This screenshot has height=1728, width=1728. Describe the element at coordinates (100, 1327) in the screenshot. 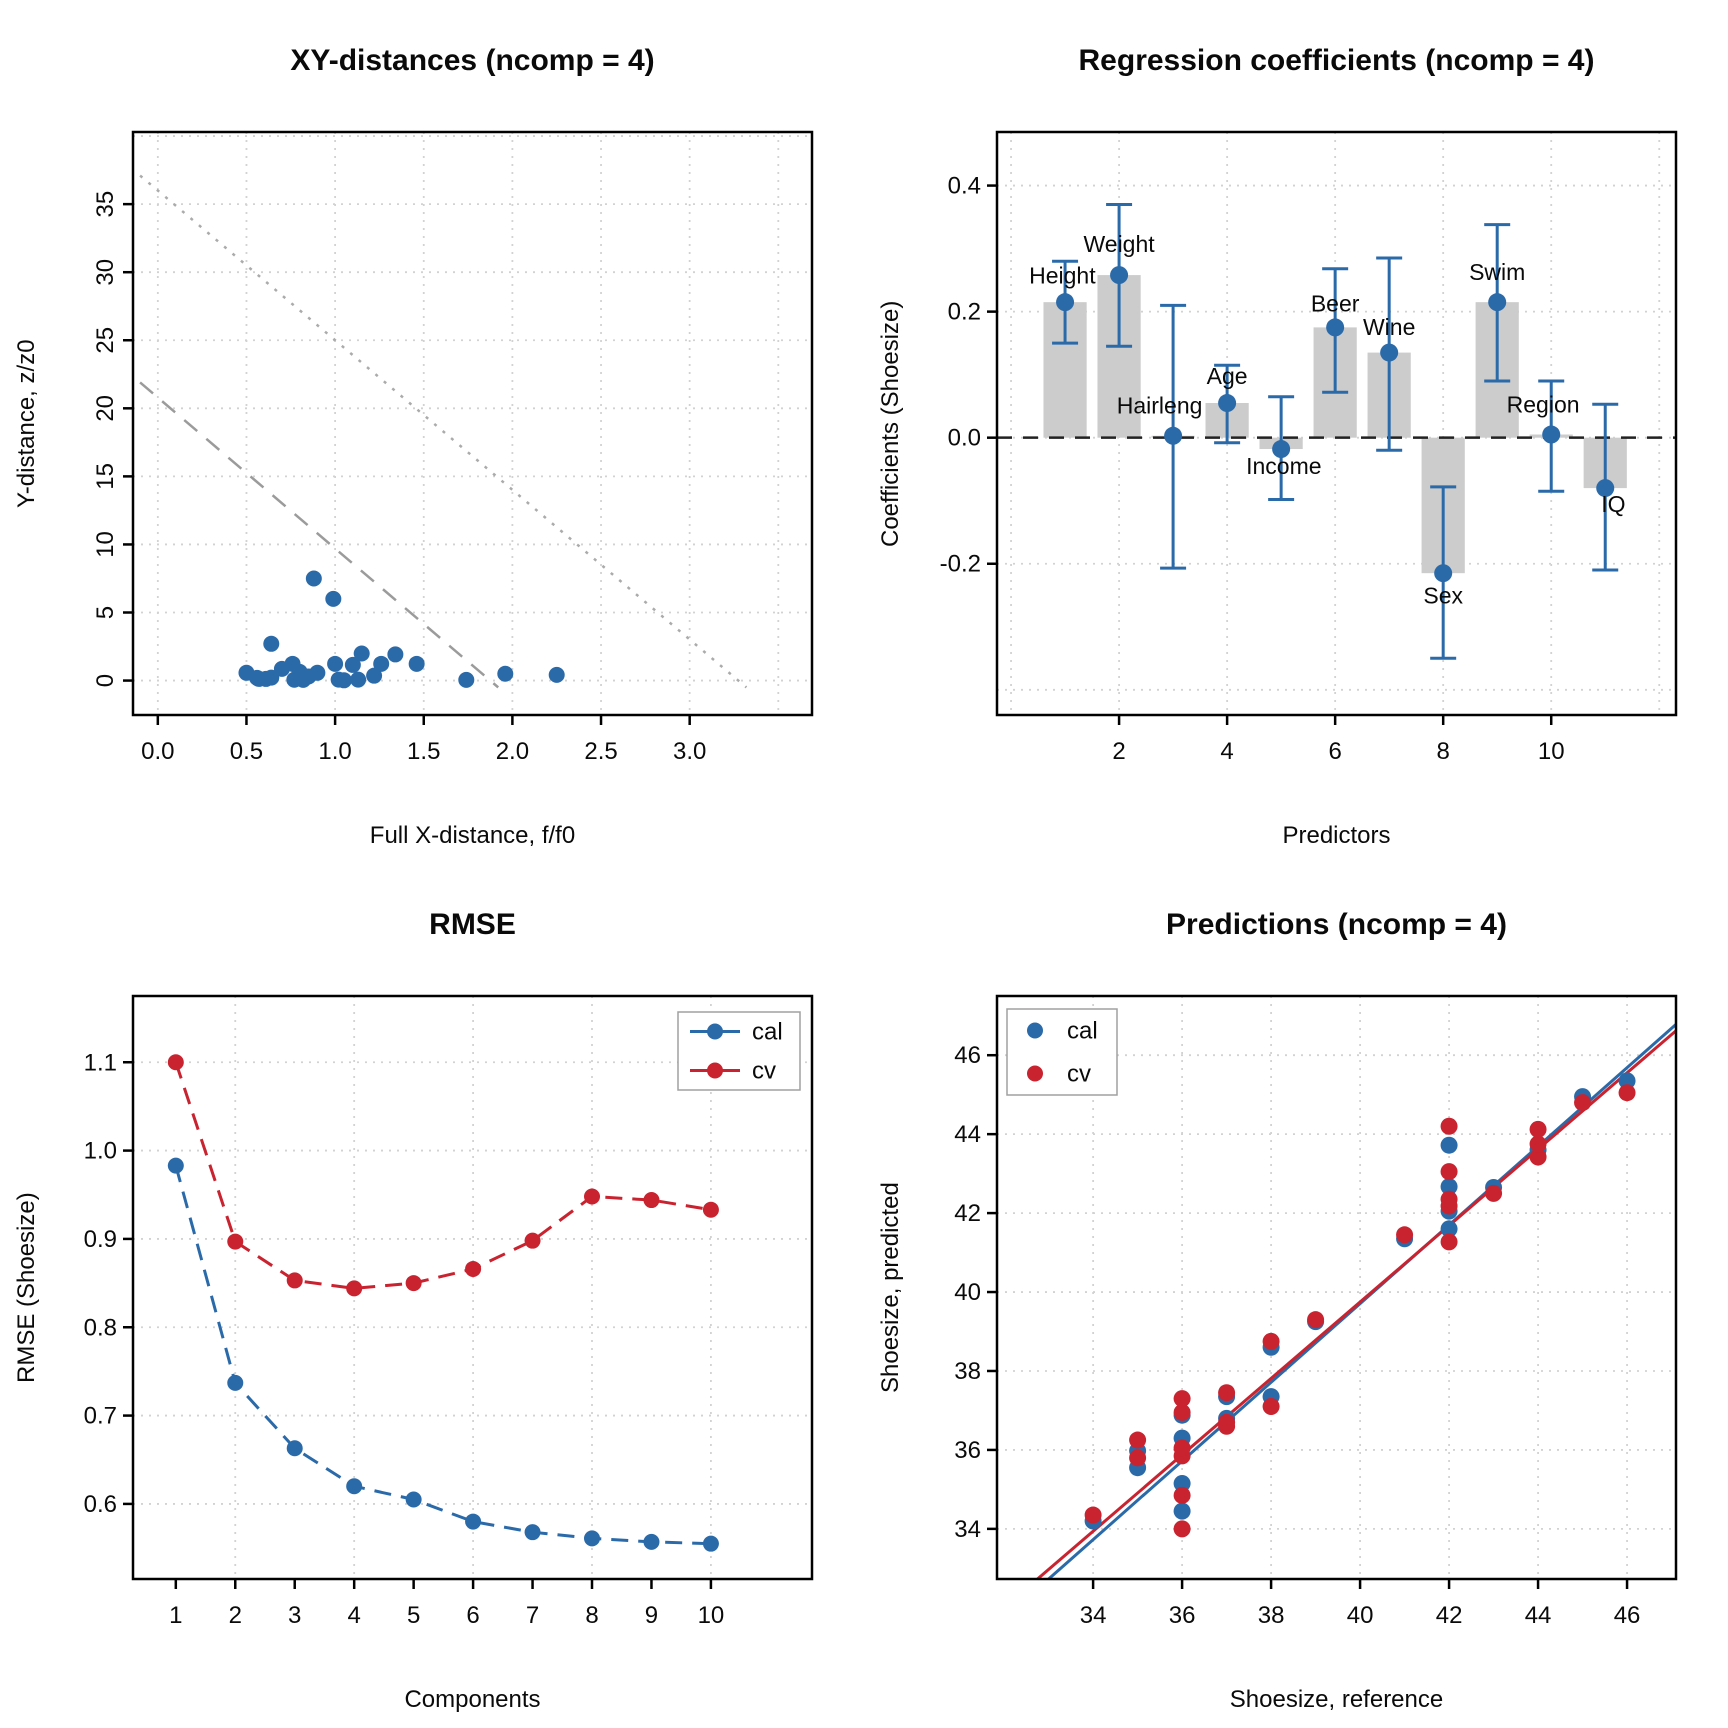

I see `svg-text: 0.8` at that location.